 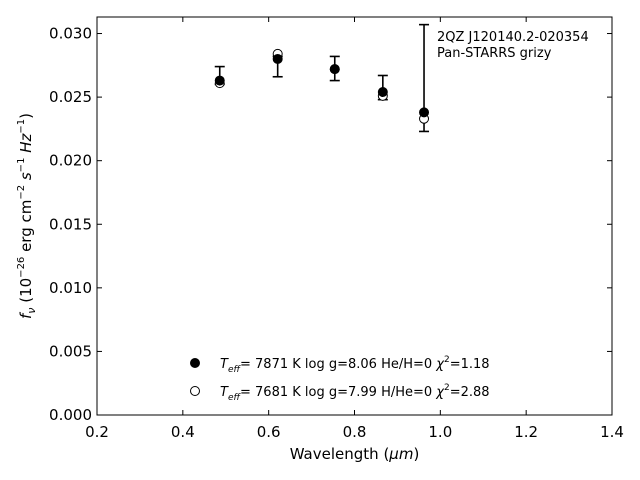 What do you see at coordinates (355, 393) in the screenshot?
I see `legend-entry-2: Teff= 7681 K log g=7.99 H/He=0 χ2=2.88` at bounding box center [355, 393].